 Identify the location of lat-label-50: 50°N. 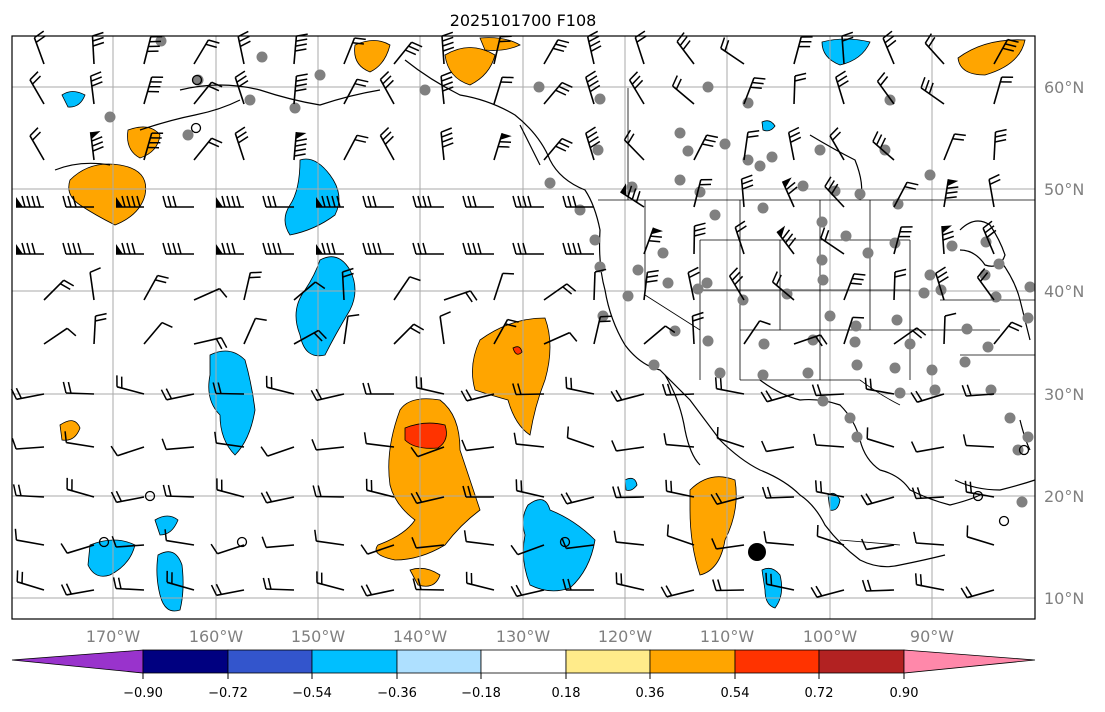
(1064, 189).